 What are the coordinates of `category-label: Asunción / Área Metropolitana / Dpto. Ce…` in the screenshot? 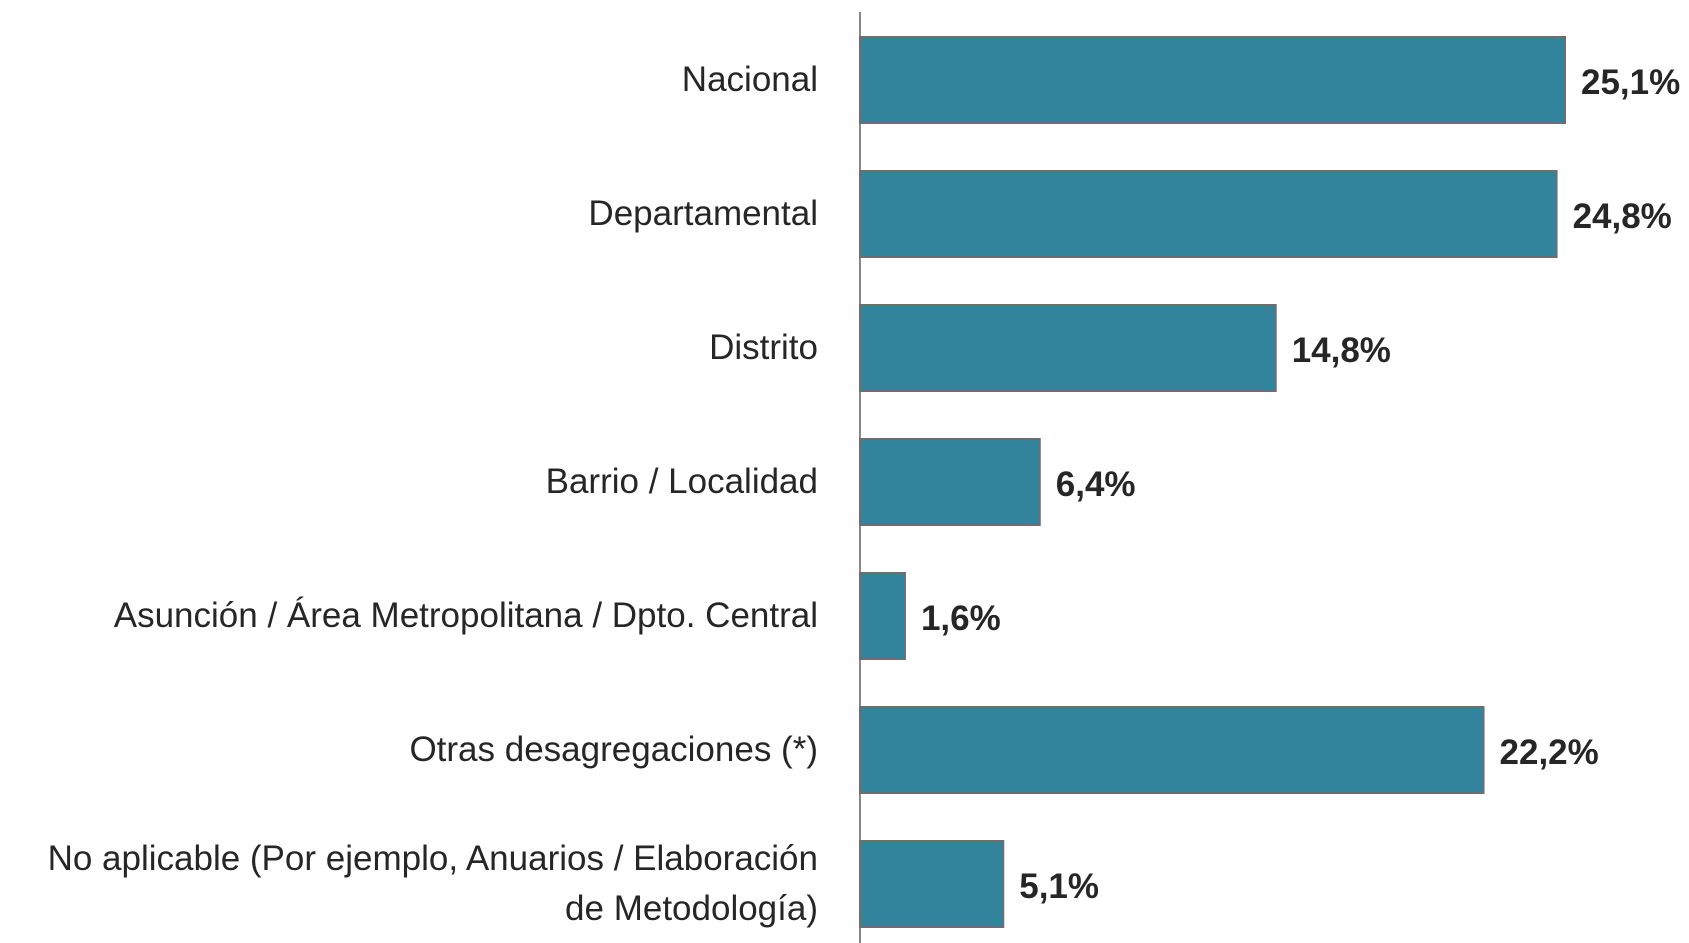 It's located at (465, 615).